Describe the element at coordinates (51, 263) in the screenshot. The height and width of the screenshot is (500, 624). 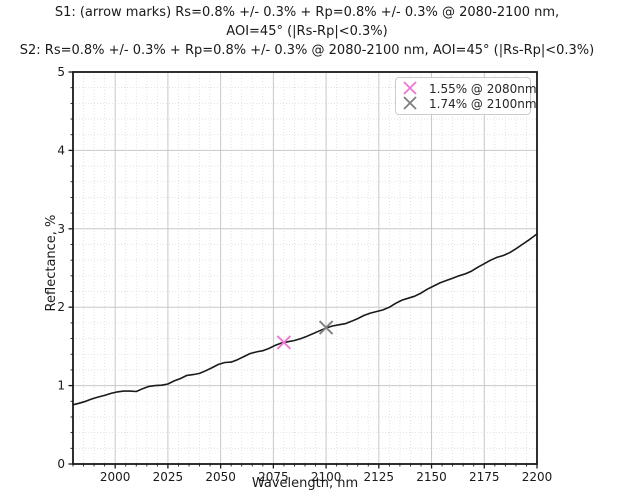
I see `y-axis-label: Reflectance, %` at that location.